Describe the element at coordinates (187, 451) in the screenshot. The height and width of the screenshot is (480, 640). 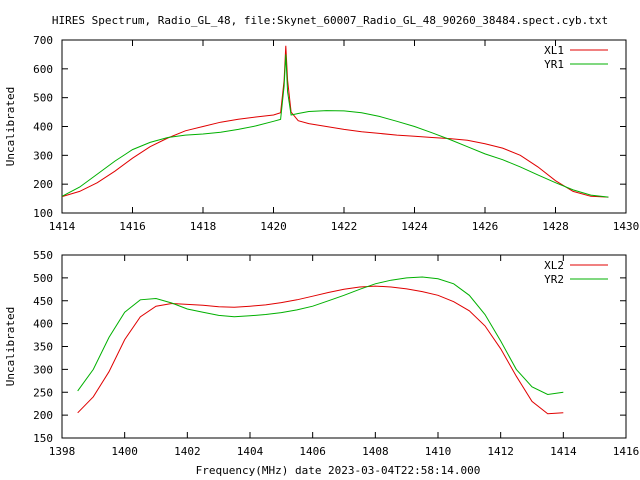
I see `x-tick-label: 1402` at that location.